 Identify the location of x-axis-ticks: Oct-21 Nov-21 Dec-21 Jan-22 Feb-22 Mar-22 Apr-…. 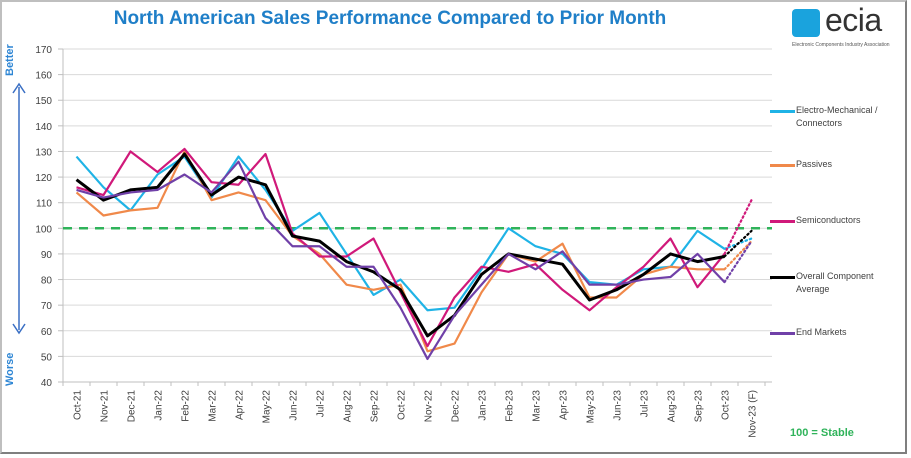
(414, 410).